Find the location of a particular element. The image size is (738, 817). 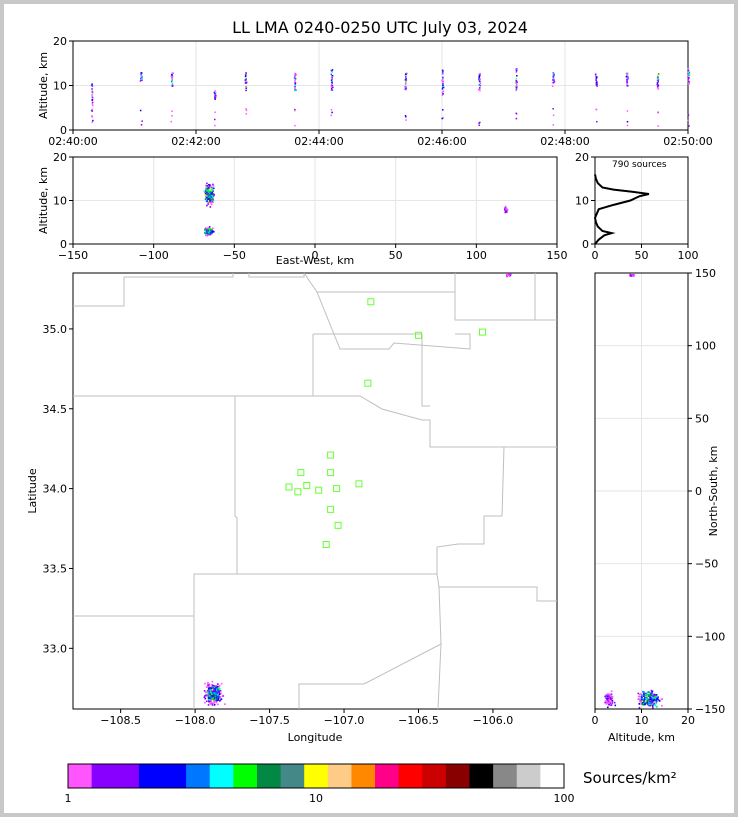

colorbar-tick-label: 1 is located at coordinates (68, 798).